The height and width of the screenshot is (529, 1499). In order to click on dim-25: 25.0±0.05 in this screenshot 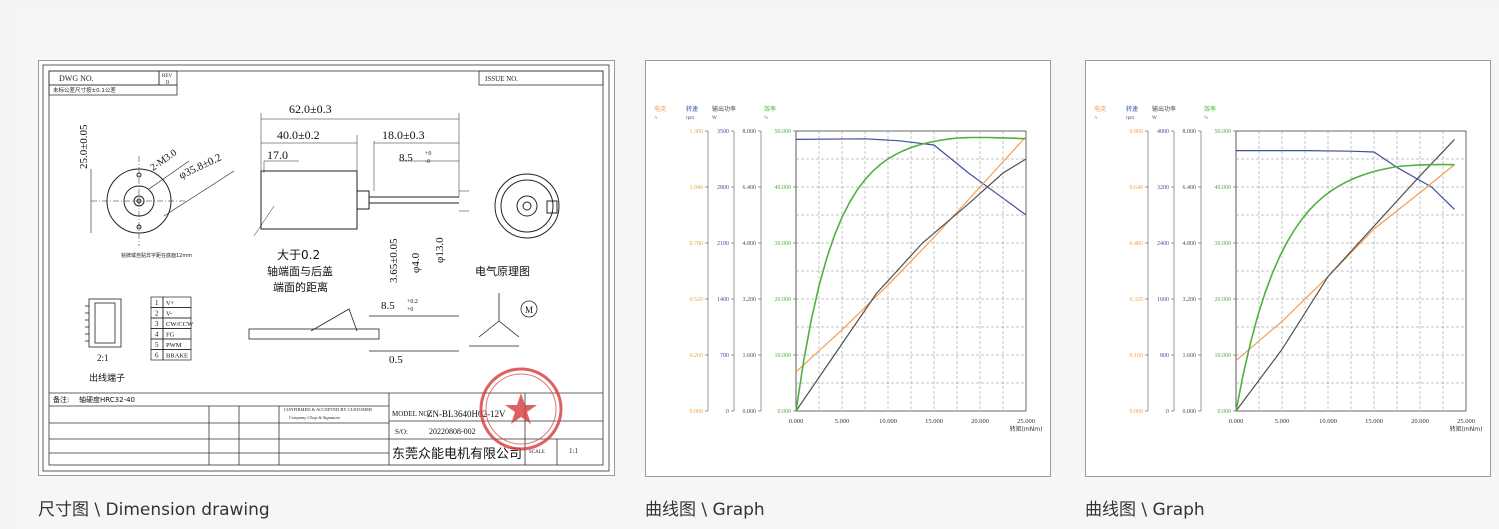, I will do `click(84, 146)`.